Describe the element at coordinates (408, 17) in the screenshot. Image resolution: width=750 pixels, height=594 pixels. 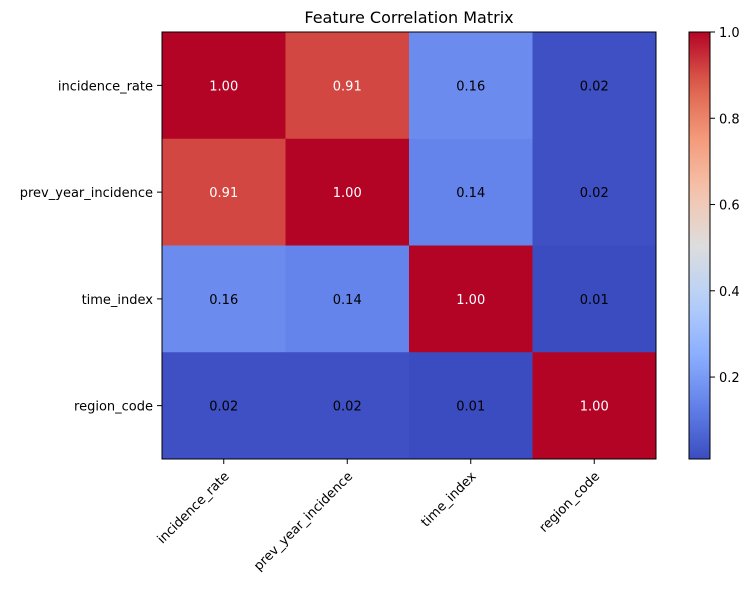
I see `chart-title: Feature Correlation Matrix` at that location.